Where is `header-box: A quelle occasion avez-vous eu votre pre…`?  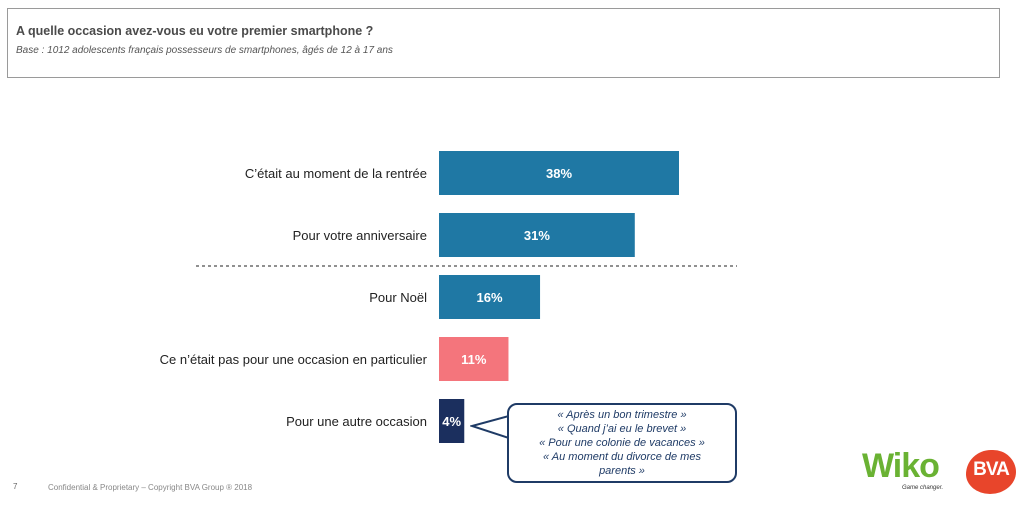
header-box: A quelle occasion avez-vous eu votre pre… is located at coordinates (503, 43).